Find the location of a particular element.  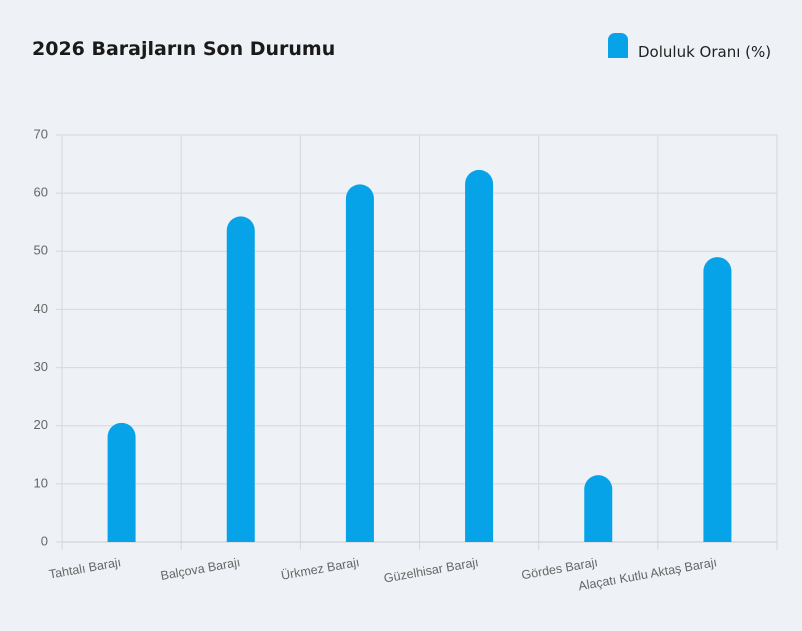

y-tick-label: 40 is located at coordinates (41, 308).